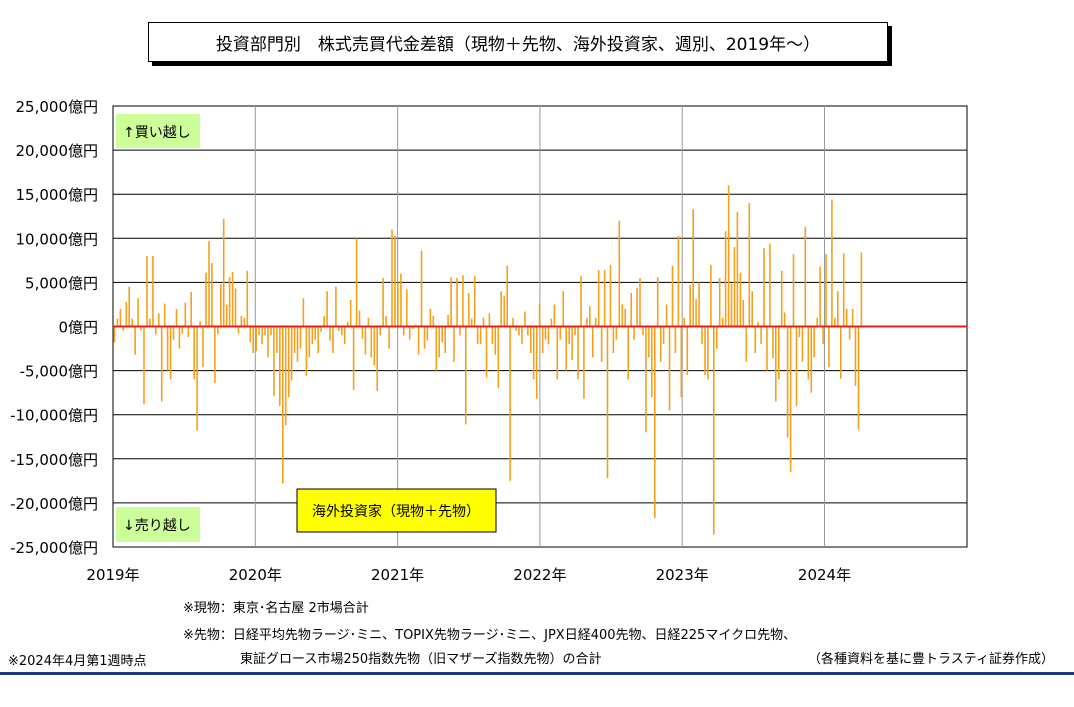 The image size is (1074, 707). Describe the element at coordinates (537, 673) in the screenshot. I see `footer-rule` at that location.